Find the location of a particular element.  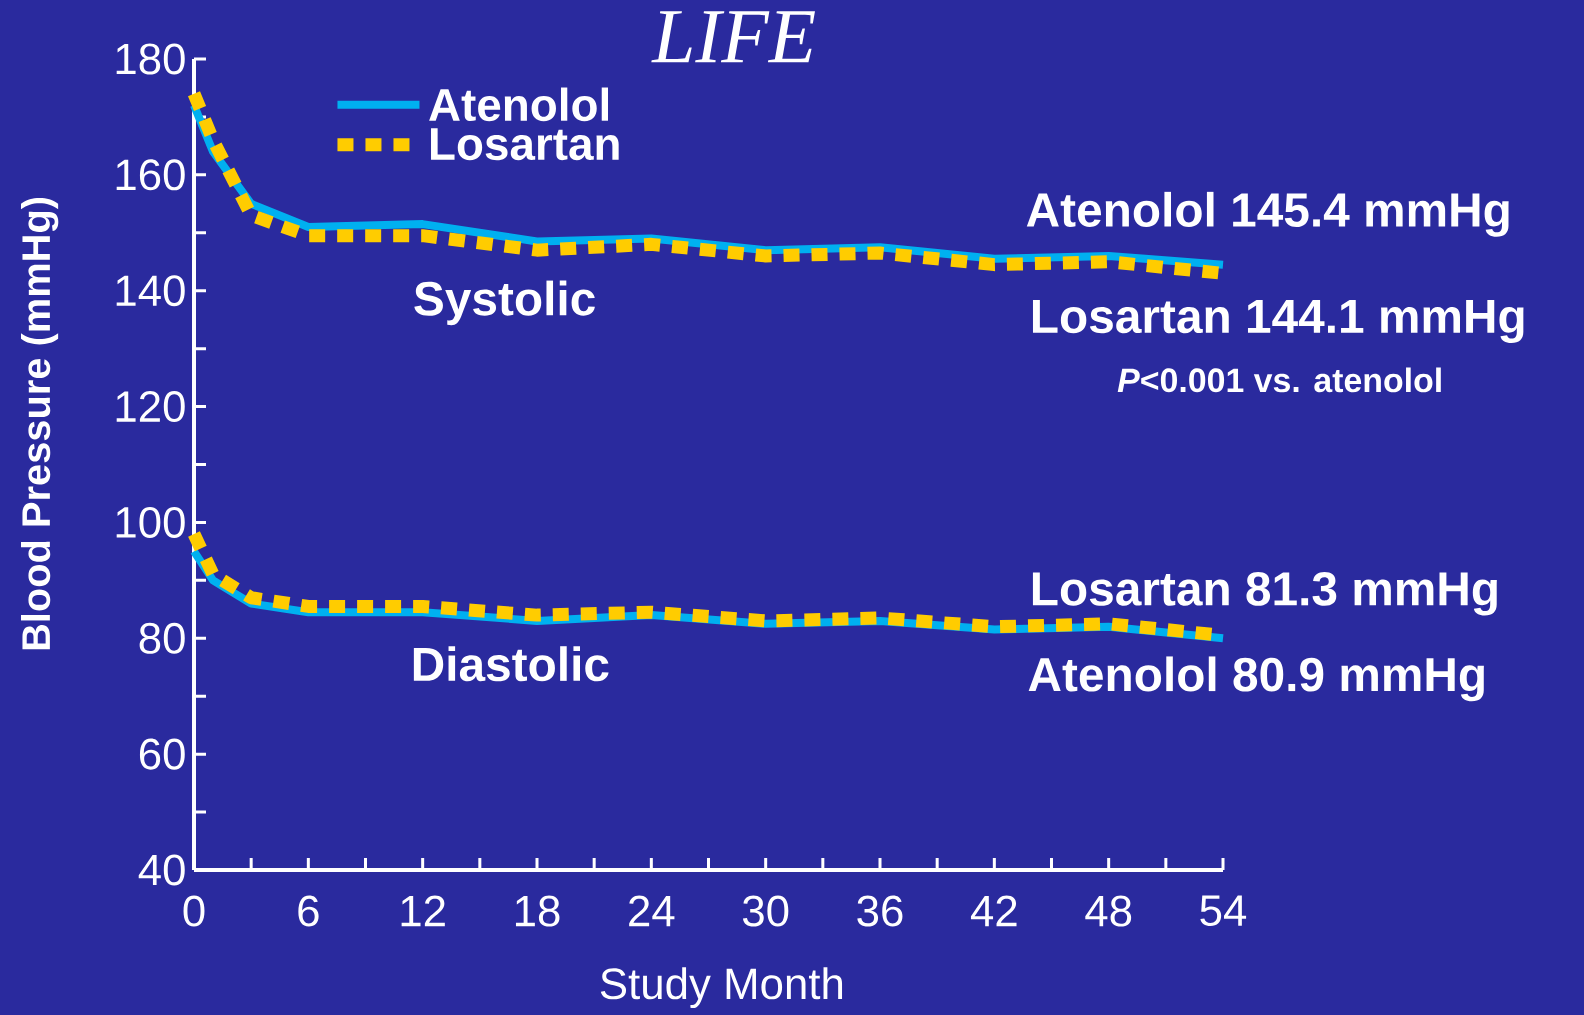

x-tick-label: 30 is located at coordinates (765, 911).